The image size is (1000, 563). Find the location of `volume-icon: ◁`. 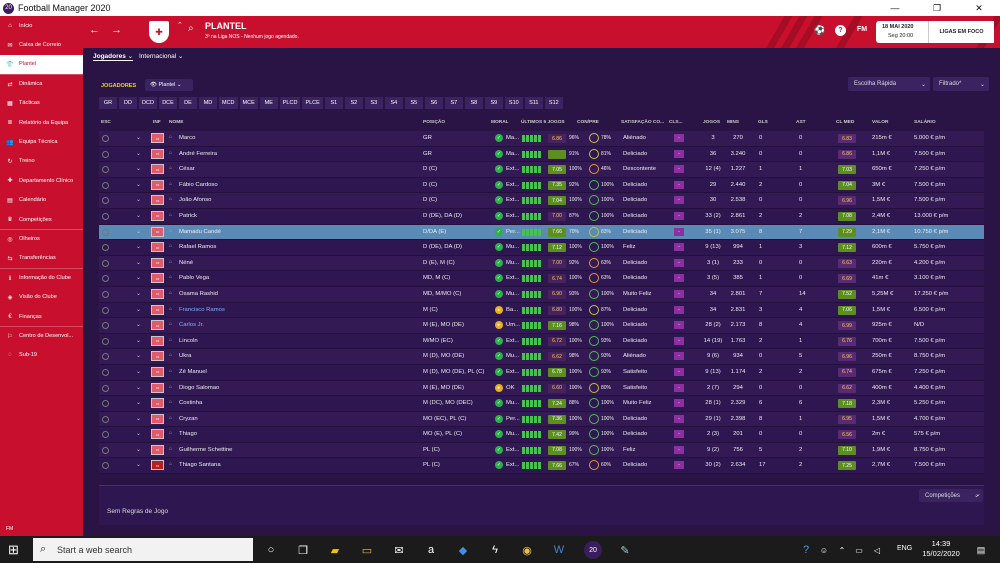

volume-icon: ◁ is located at coordinates (877, 550).